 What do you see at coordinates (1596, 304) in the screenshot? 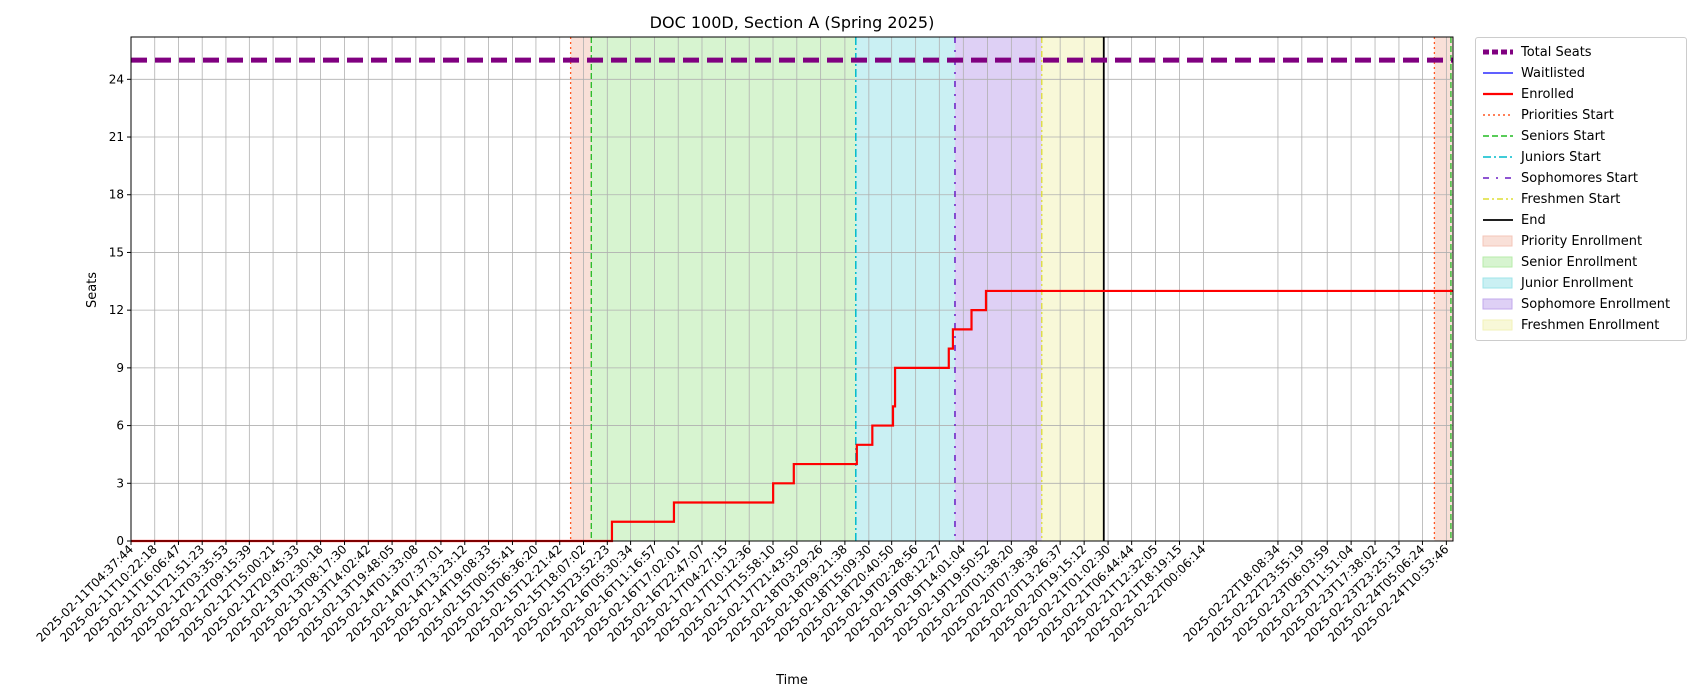
I see `legend-label: Sophomore Enrollment` at bounding box center [1596, 304].